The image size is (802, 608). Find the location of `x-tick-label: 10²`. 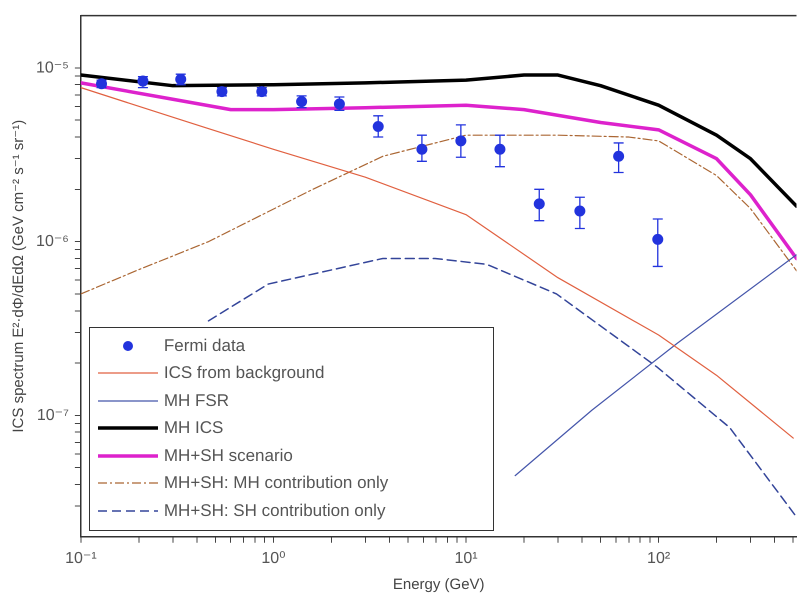

x-tick-label: 10² is located at coordinates (659, 558).